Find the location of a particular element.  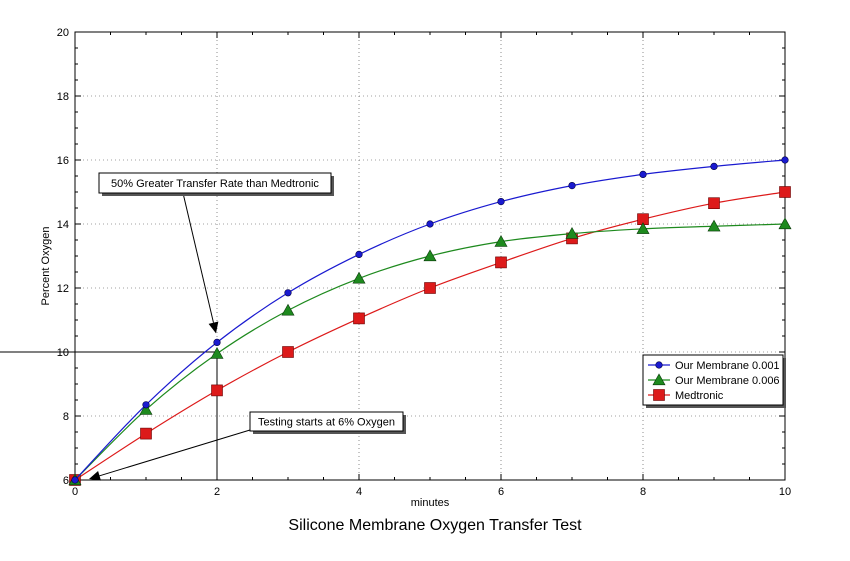

y-tick-label: 16 is located at coordinates (63, 161).